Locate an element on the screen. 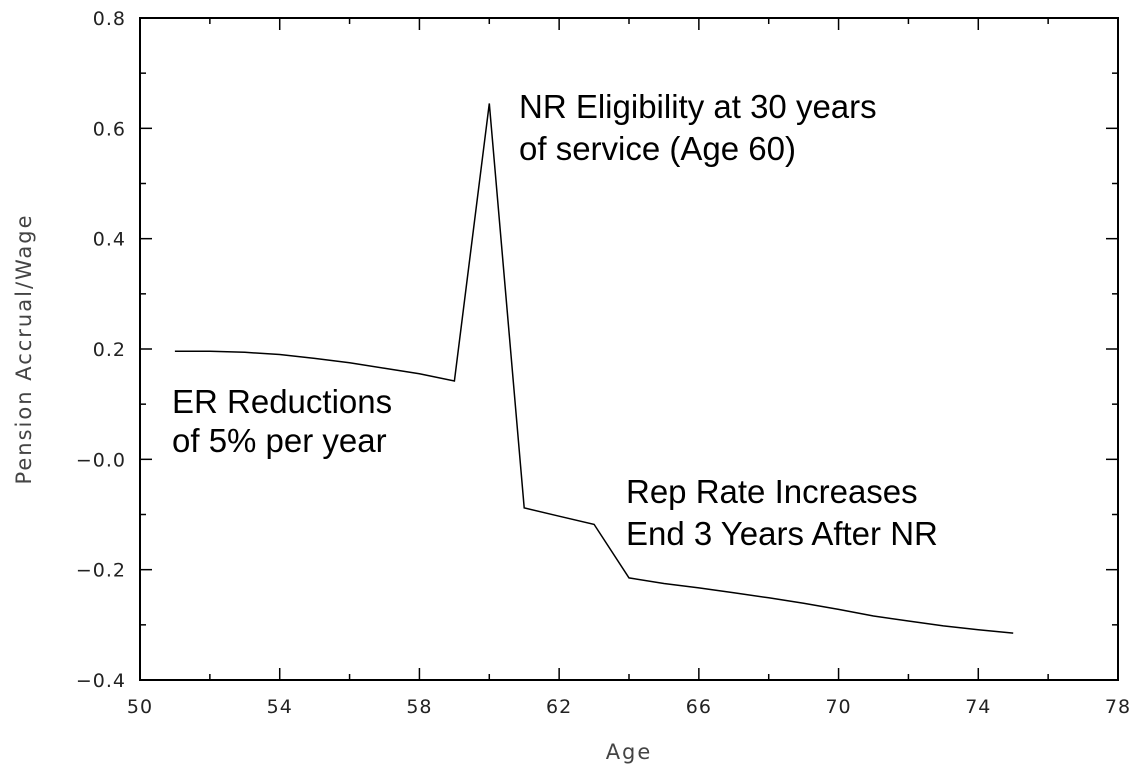  x-tick-label: 54 is located at coordinates (280, 707).